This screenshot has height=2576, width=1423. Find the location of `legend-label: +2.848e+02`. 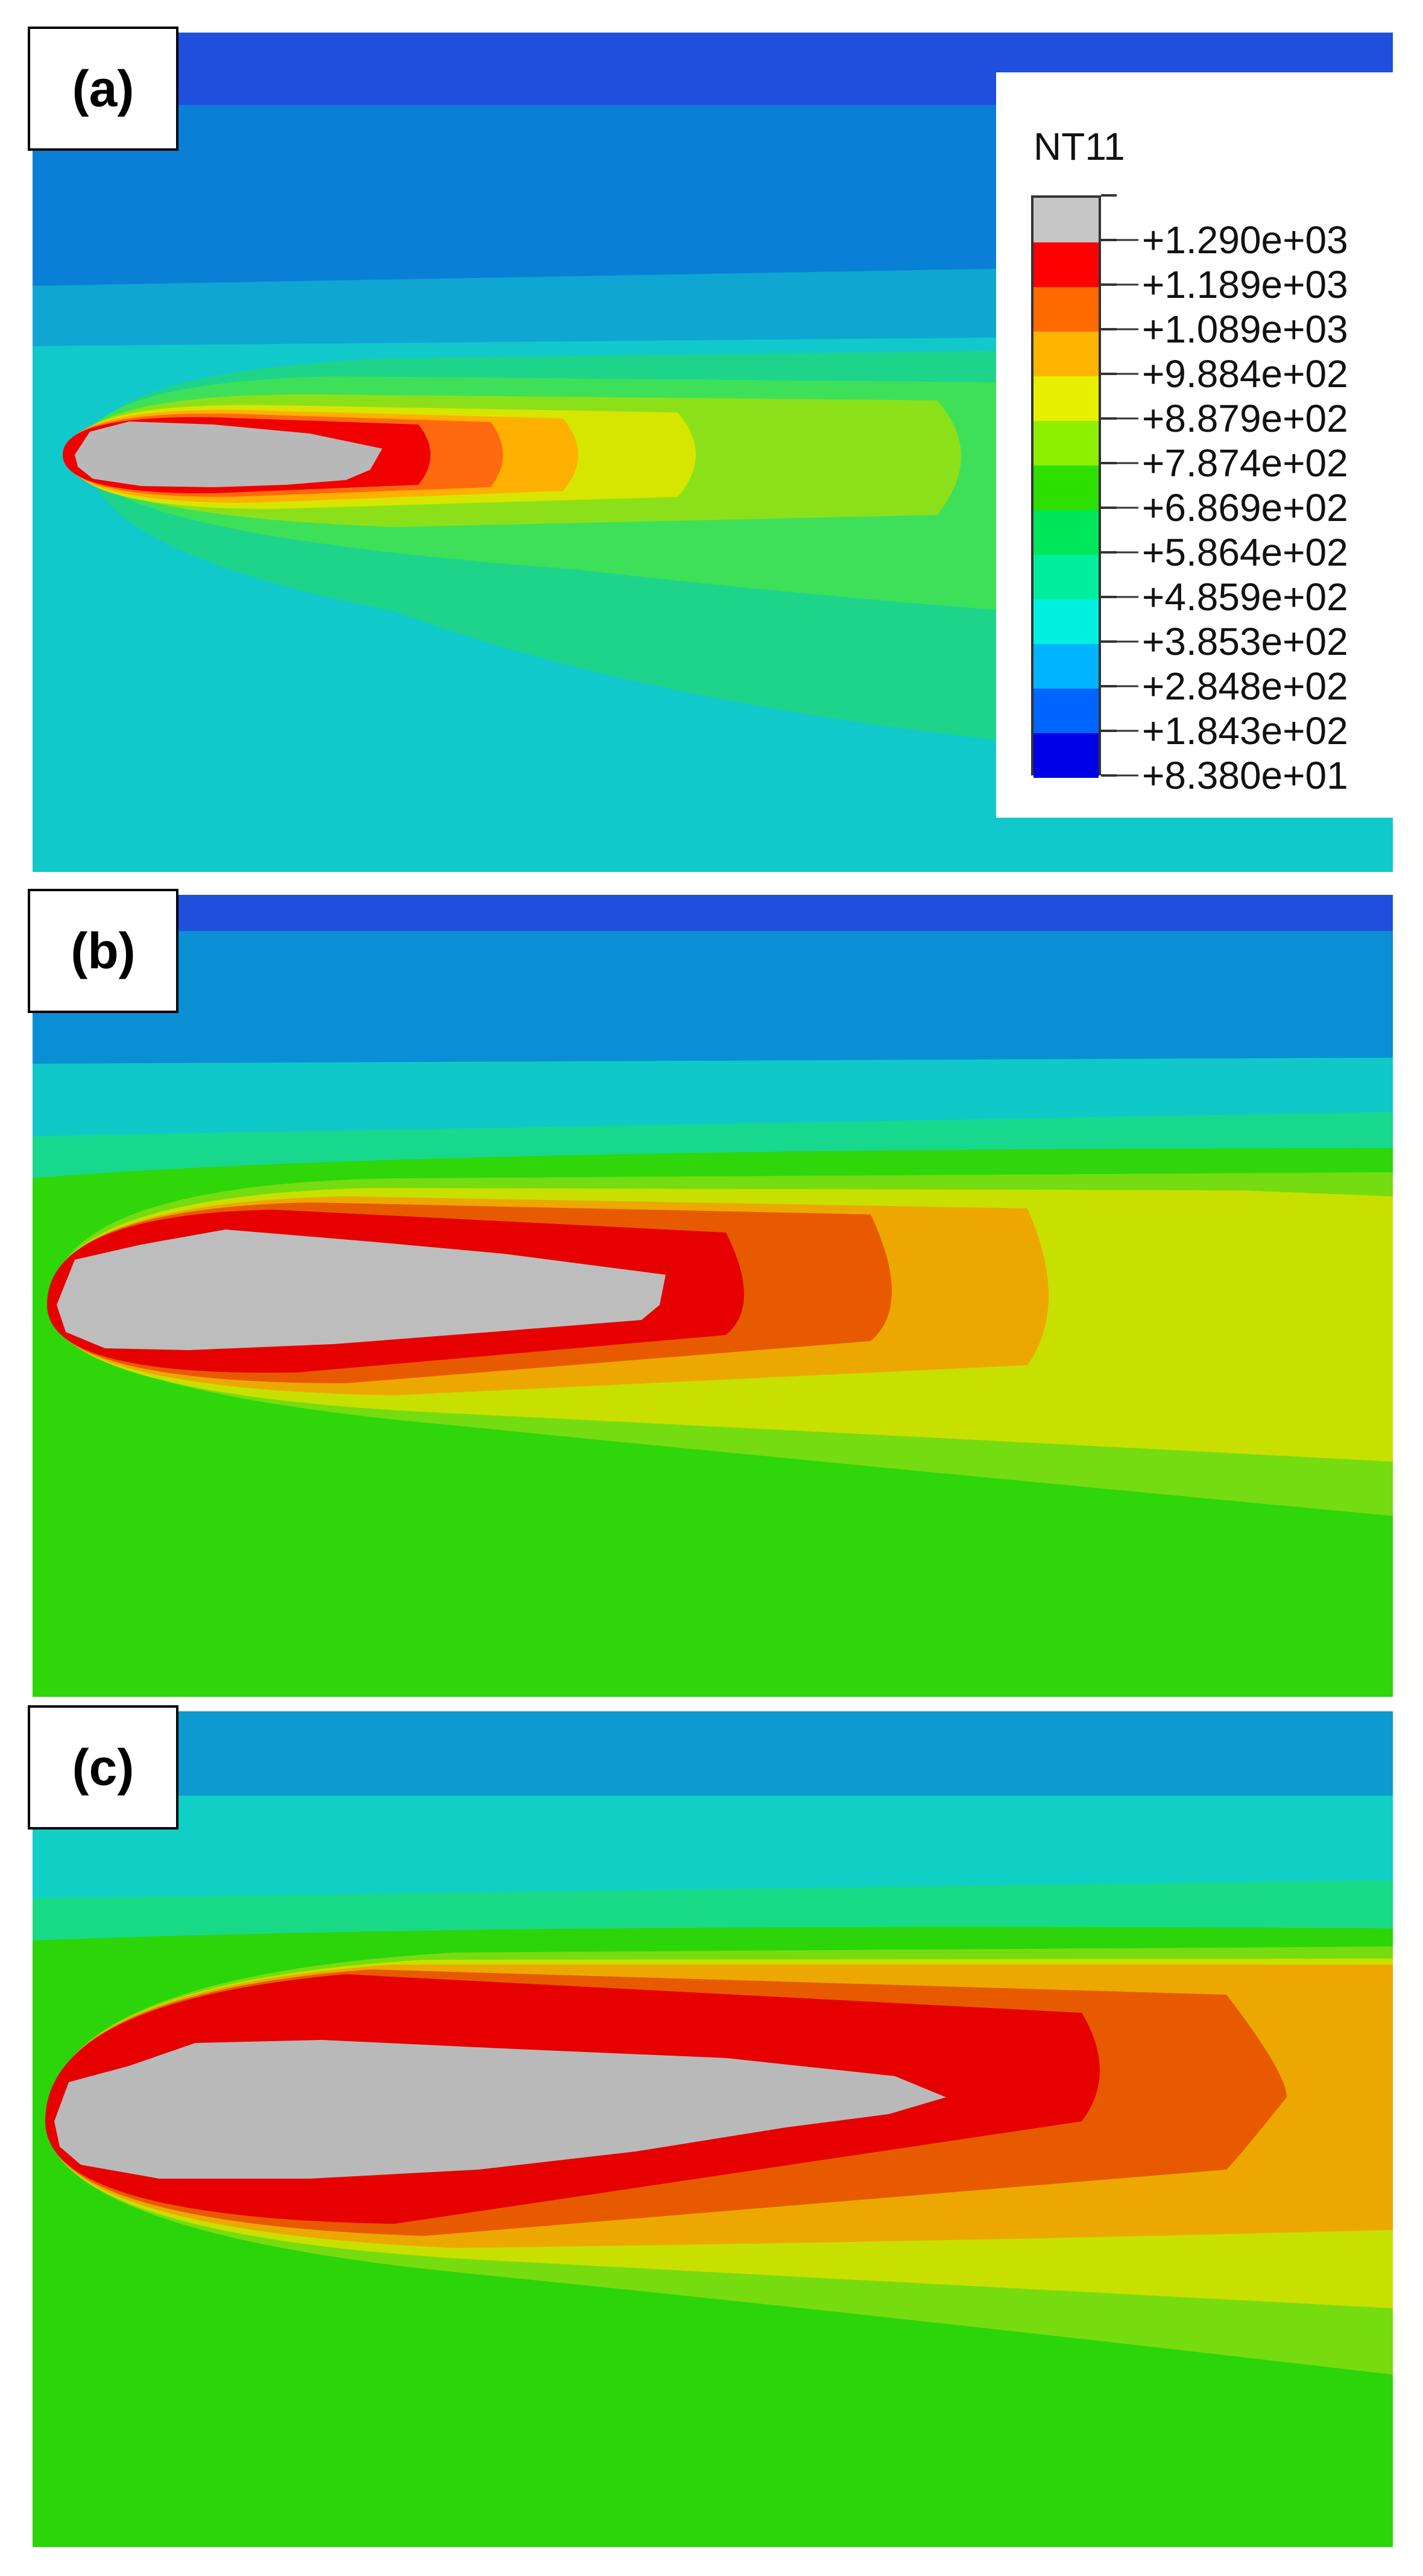

legend-label: +2.848e+02 is located at coordinates (1245, 686).